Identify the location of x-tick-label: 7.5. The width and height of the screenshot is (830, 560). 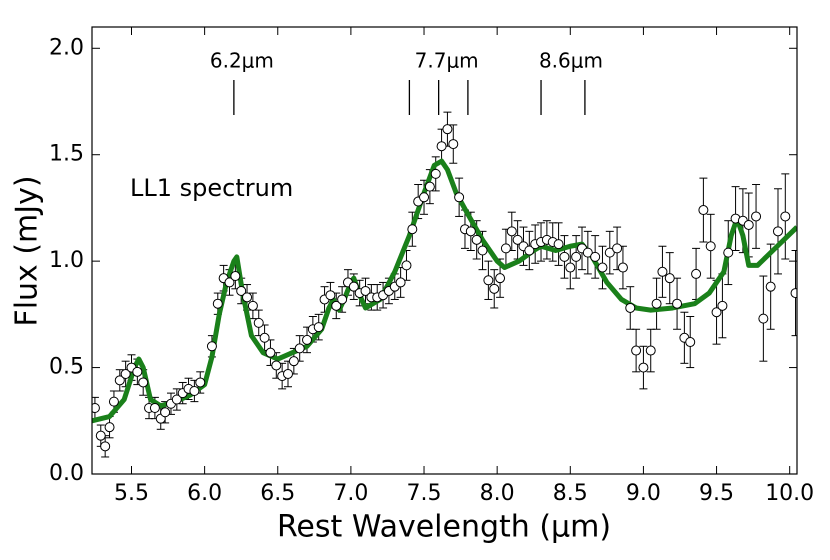
(424, 493).